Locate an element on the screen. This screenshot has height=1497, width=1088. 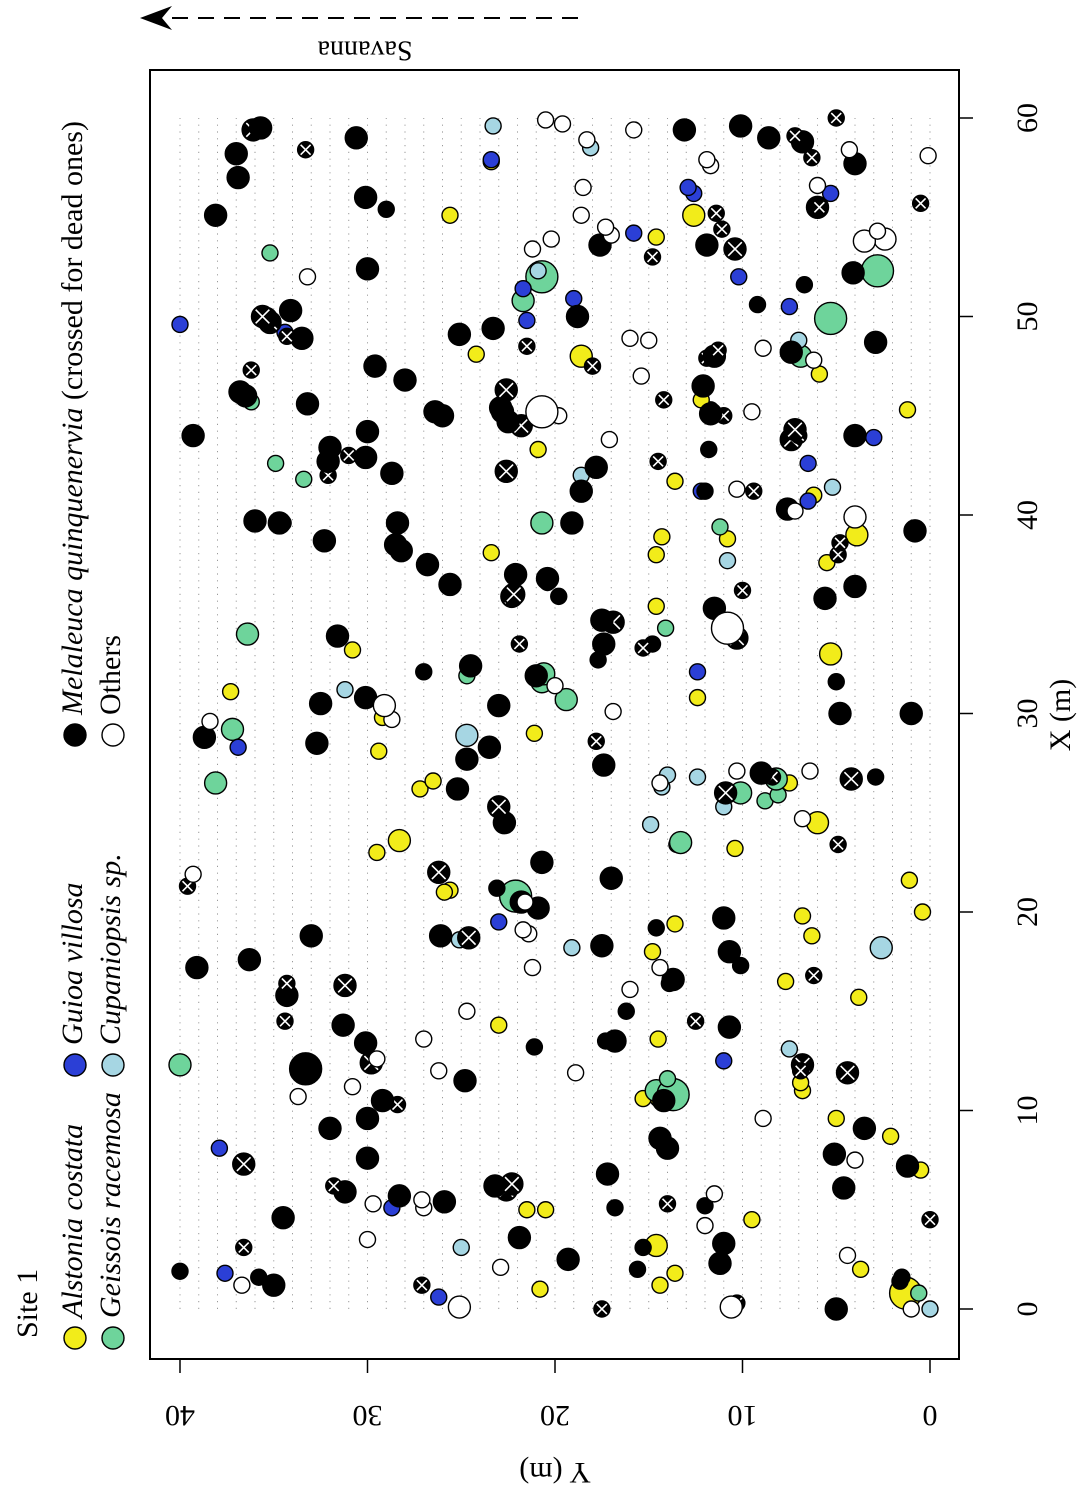
legend-entry-others: Others is located at coordinates (110, 691).